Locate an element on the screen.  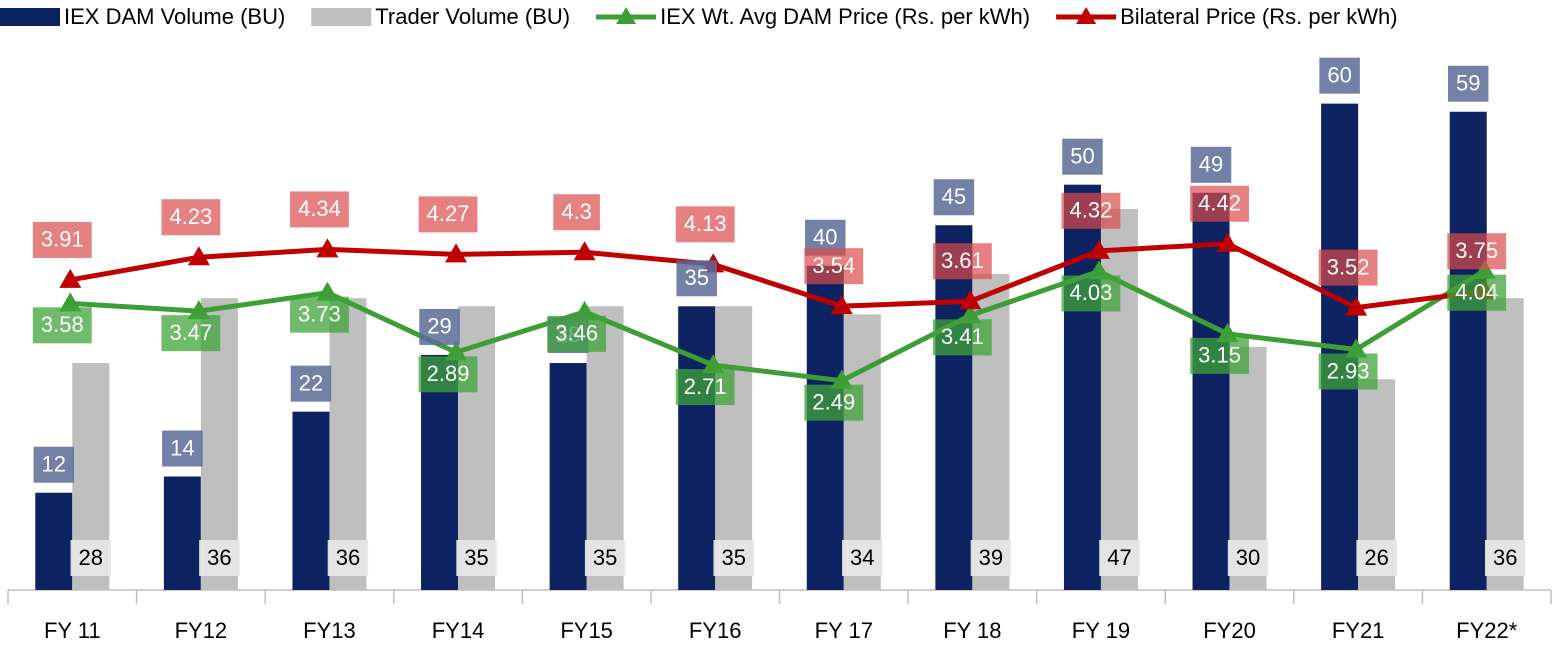
x-tick-label: FY 18 is located at coordinates (972, 630).